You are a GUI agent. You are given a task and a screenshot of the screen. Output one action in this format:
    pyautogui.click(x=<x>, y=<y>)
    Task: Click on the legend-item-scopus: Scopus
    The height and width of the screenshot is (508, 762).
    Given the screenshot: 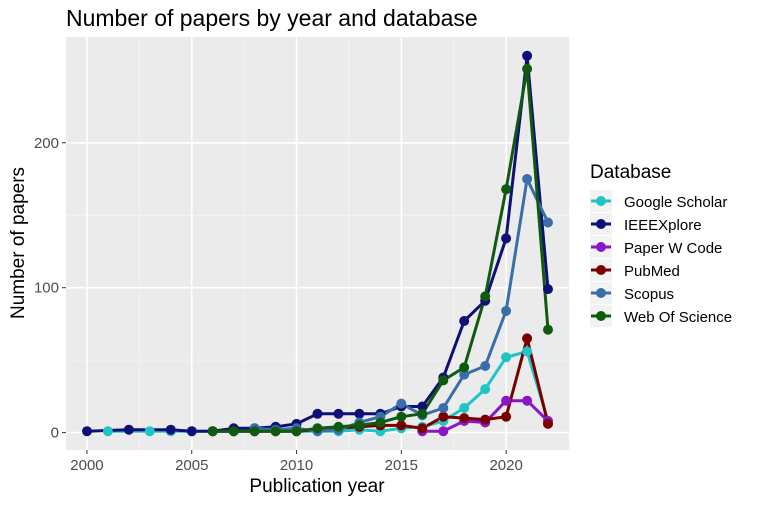 What is the action you would take?
    pyautogui.click(x=632, y=293)
    